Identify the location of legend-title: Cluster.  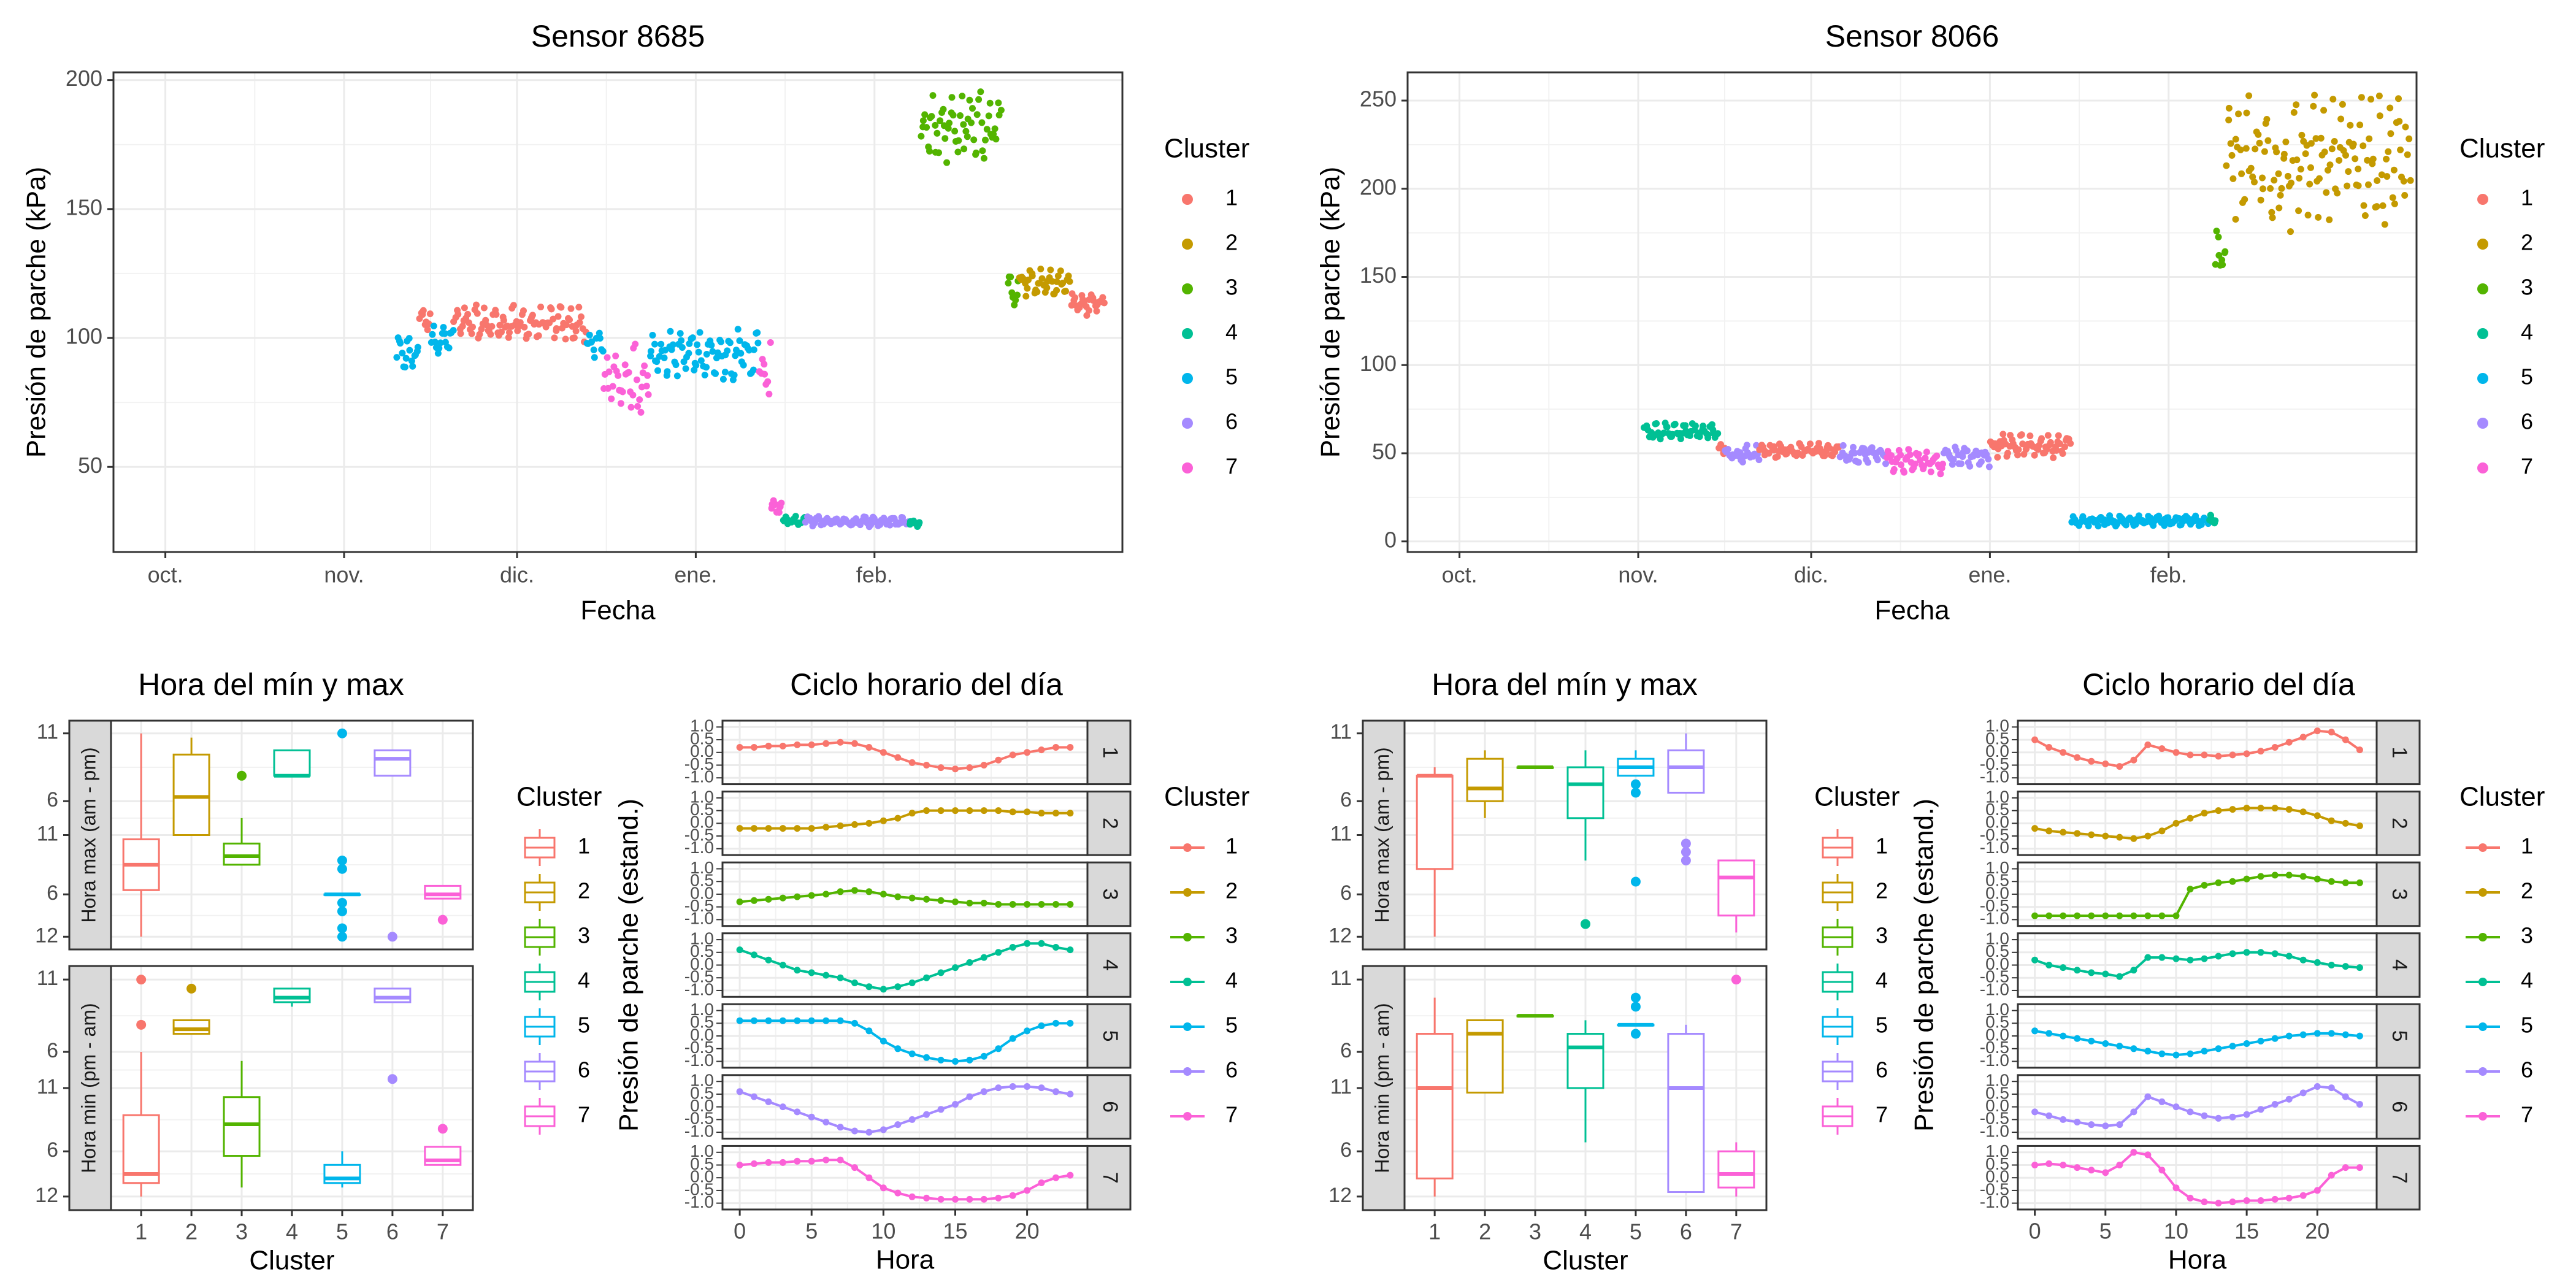
(2502, 149).